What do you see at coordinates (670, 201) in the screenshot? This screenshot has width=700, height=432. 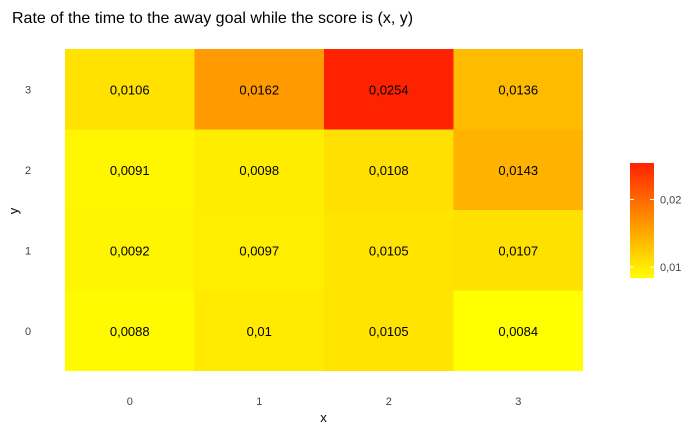 I see `legend-tick-label: 0,02` at bounding box center [670, 201].